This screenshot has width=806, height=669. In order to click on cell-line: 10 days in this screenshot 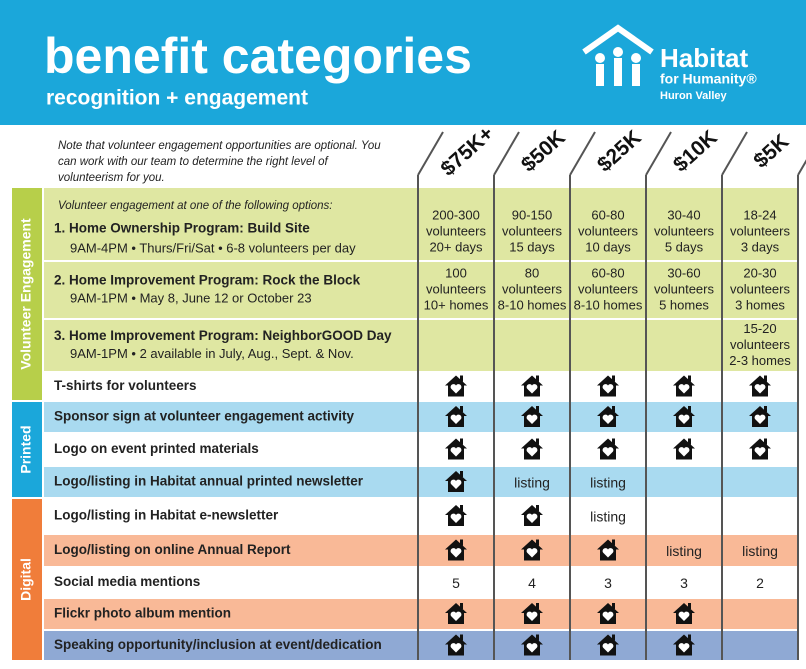, I will do `click(608, 246)`.